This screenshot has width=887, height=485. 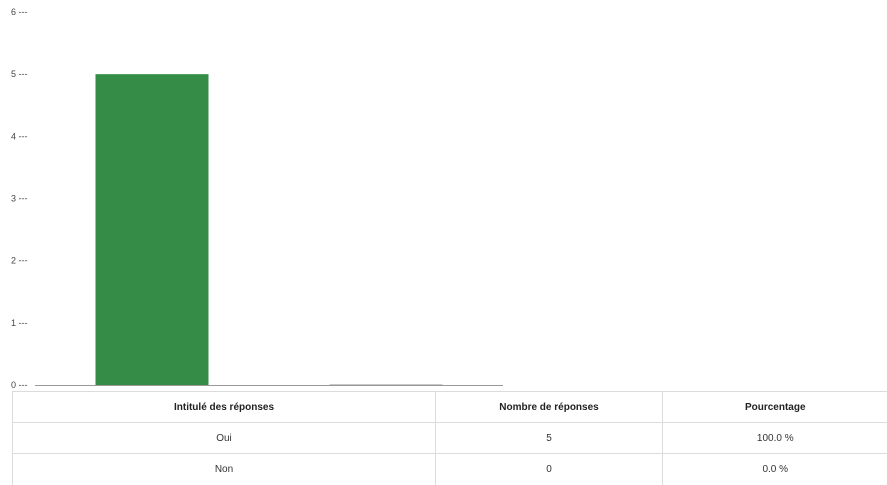 What do you see at coordinates (775, 438) in the screenshot?
I see `percentage: 100.0 %` at bounding box center [775, 438].